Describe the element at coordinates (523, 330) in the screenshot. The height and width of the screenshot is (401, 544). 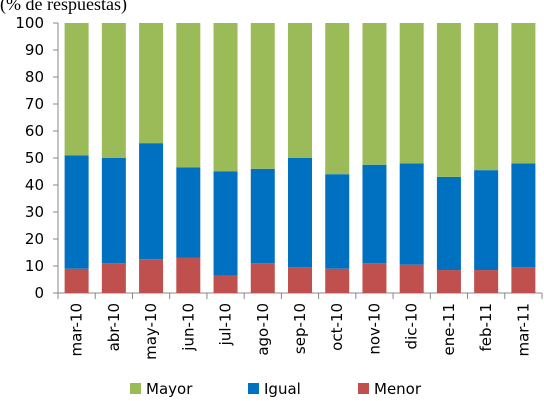
I see `x-tick-label: mar-11` at that location.